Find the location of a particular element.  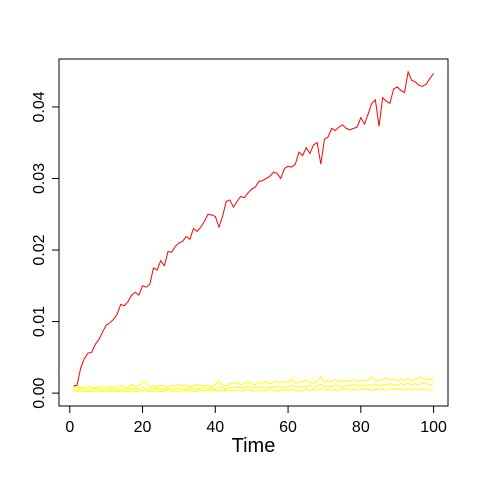

x-tick-label: 100 is located at coordinates (433, 427).